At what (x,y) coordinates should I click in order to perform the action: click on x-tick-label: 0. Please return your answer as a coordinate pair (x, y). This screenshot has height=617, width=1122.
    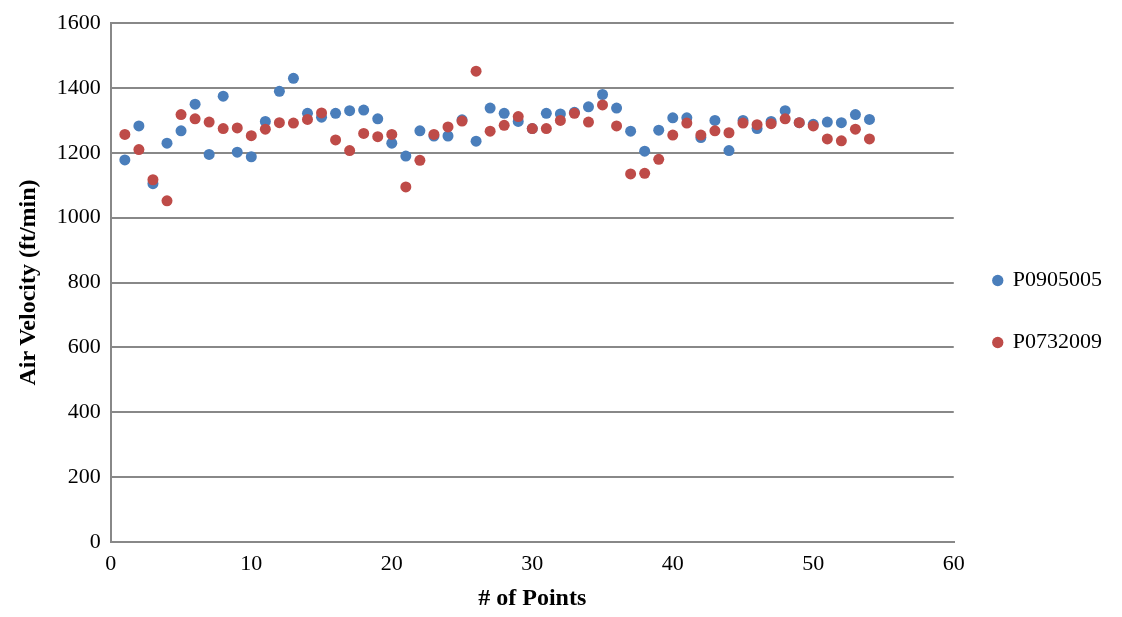
    Looking at the image, I should click on (111, 562).